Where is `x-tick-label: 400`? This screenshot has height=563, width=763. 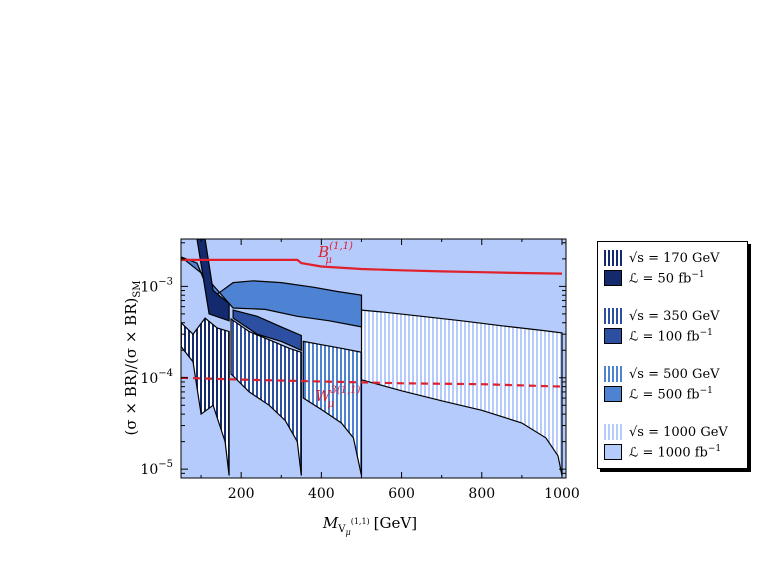 x-tick-label: 400 is located at coordinates (321, 494).